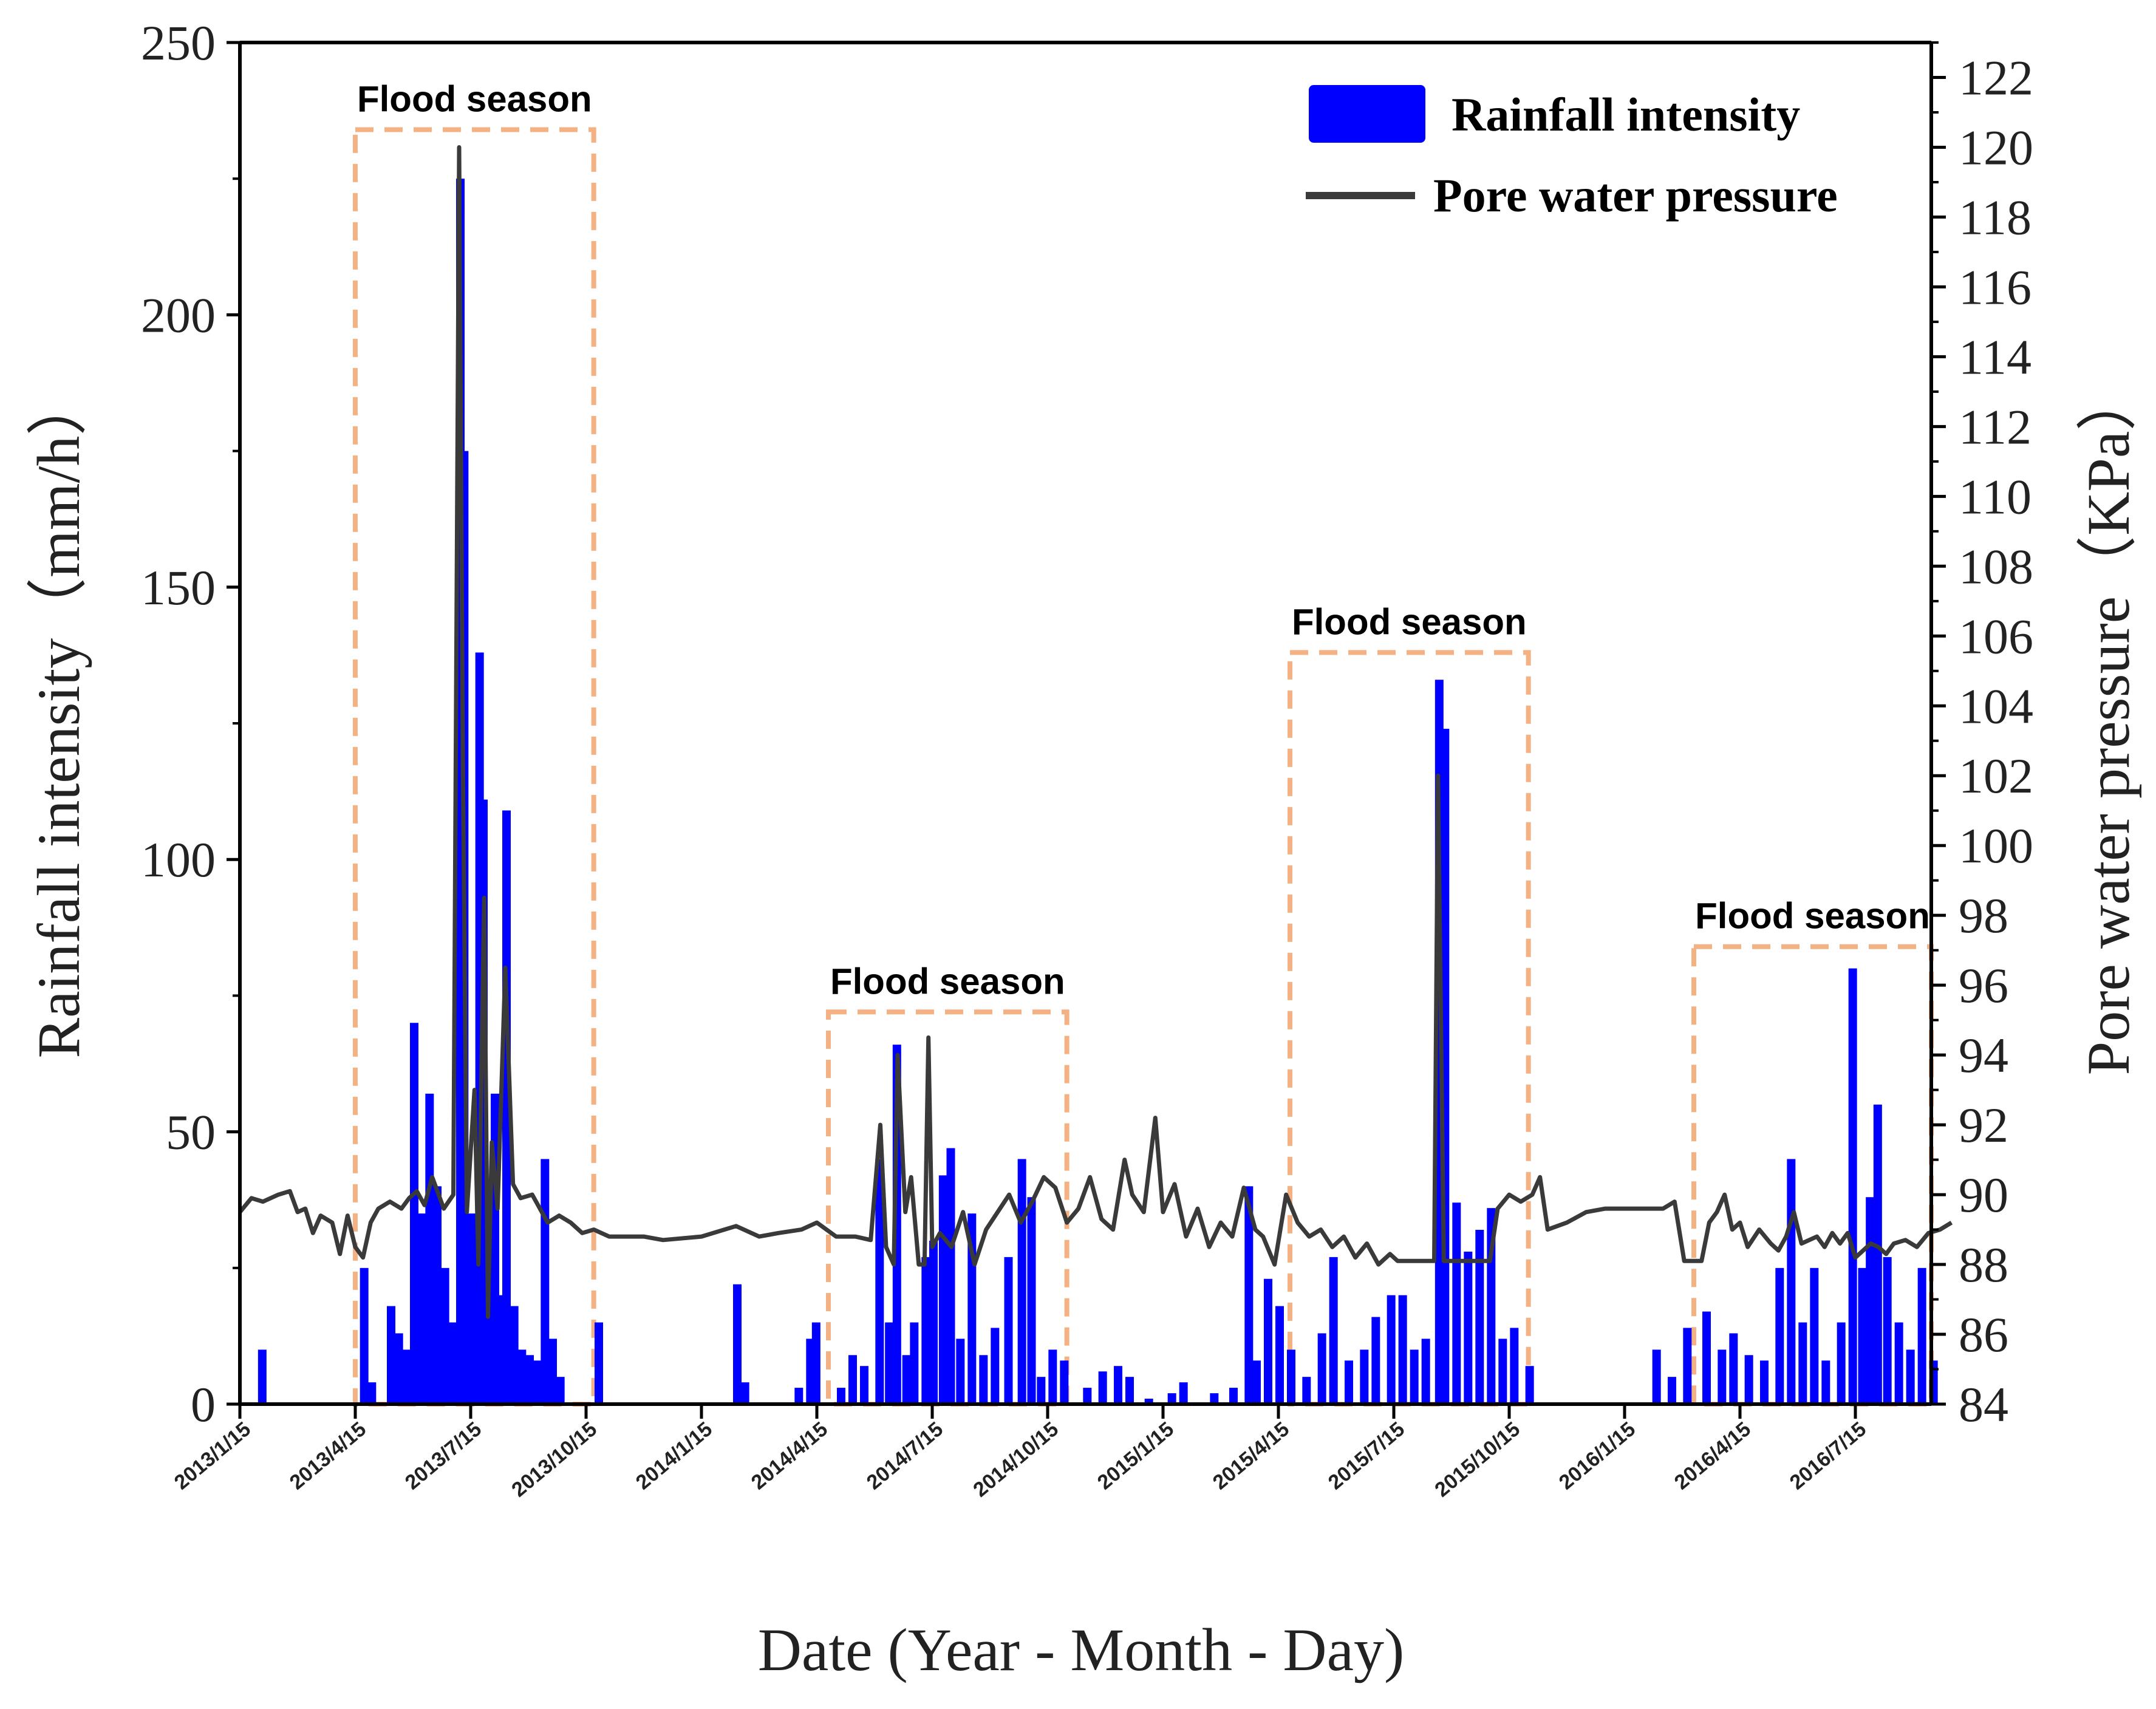  I want to click on x-tick-label-10: 2015/4/15, so click(1251, 1456).